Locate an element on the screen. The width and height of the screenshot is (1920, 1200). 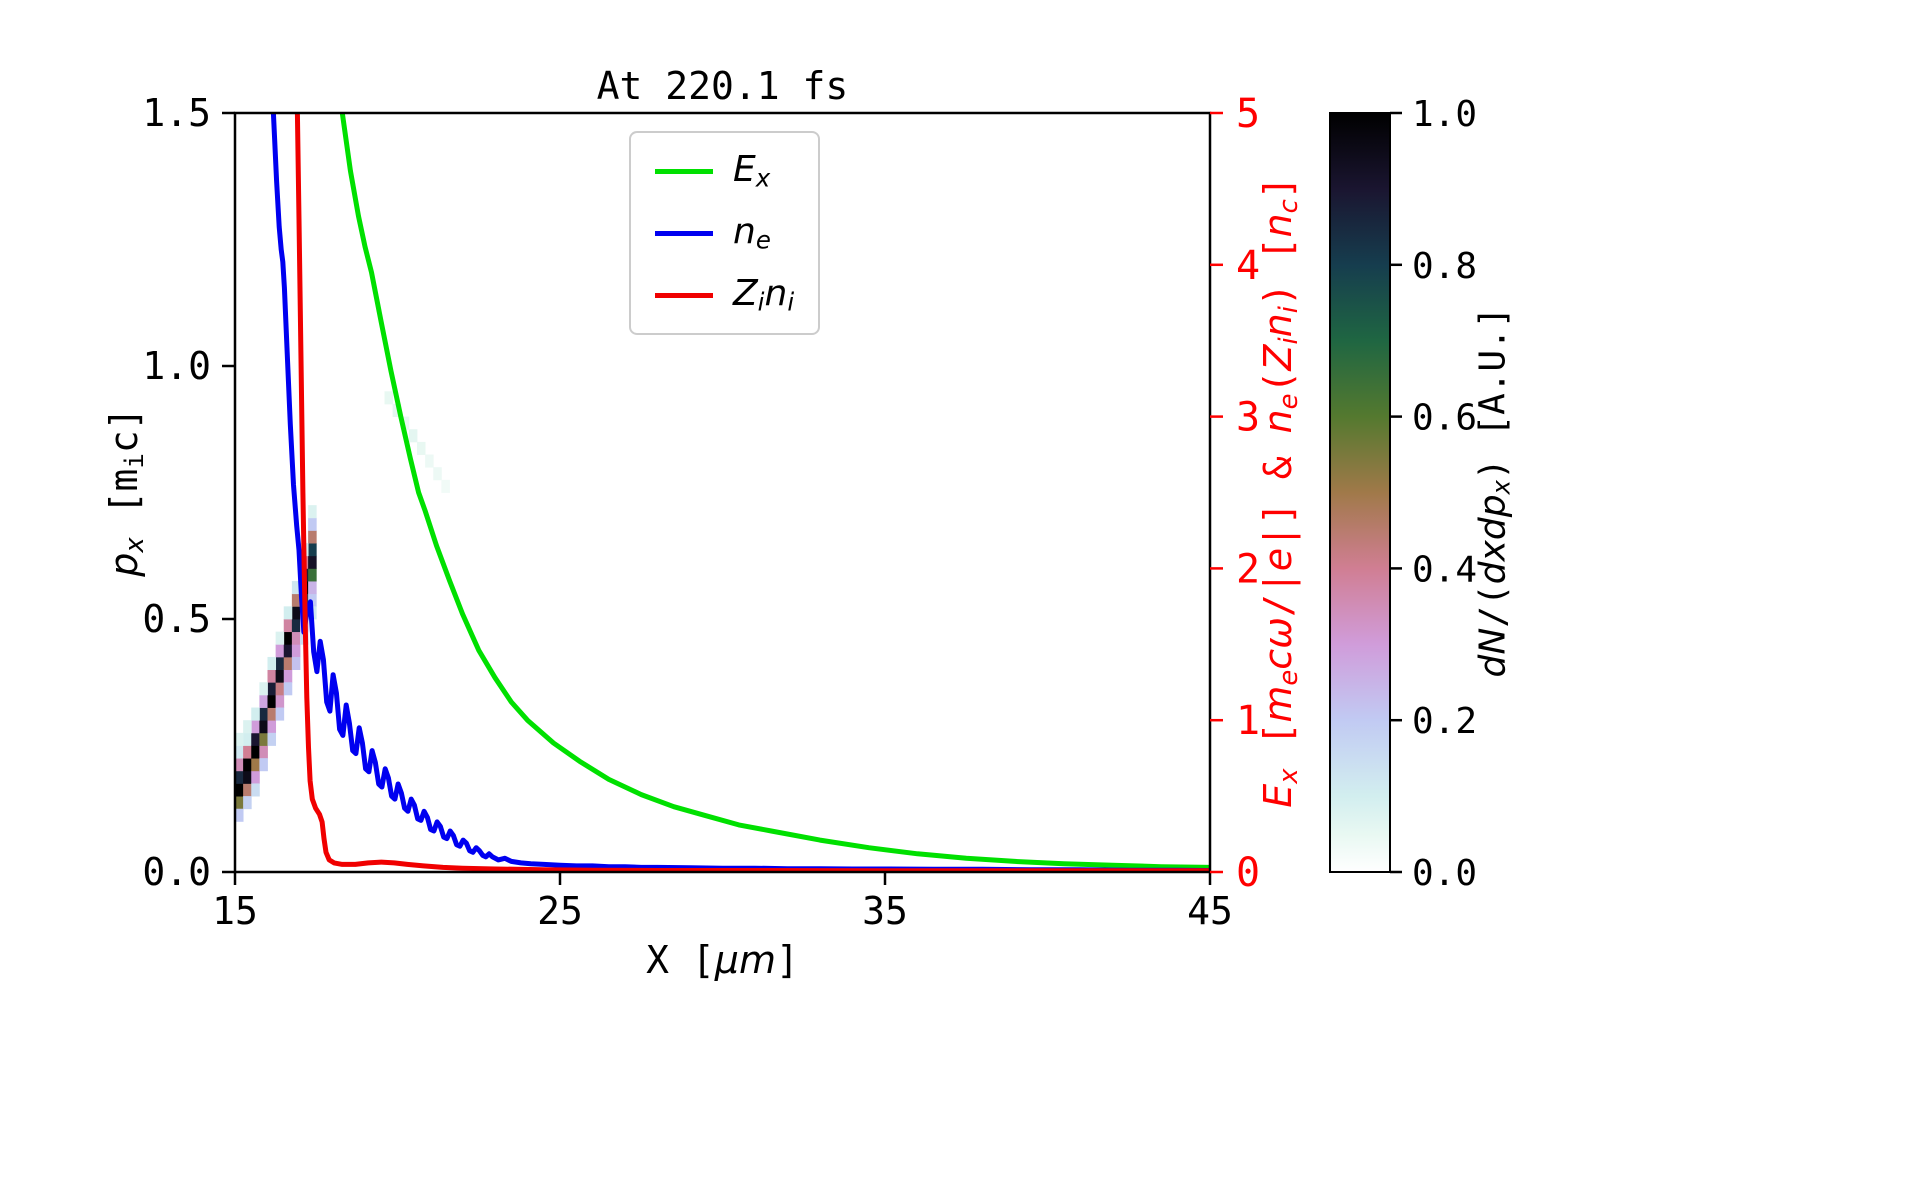
svg-text: 5 is located at coordinates (1248, 114).